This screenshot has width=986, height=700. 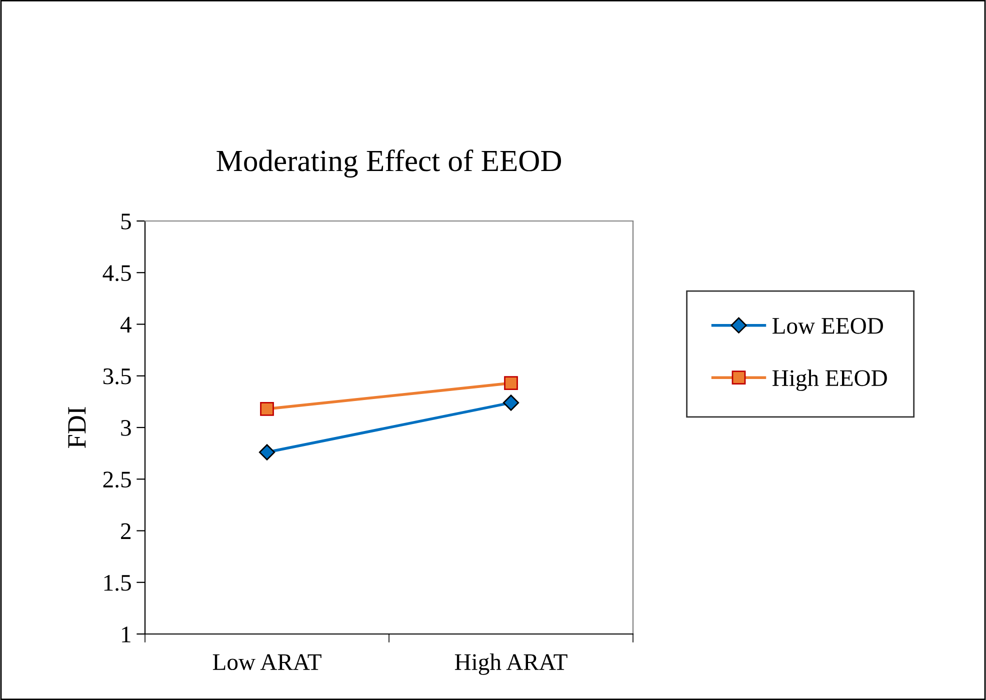 I want to click on y-tick-label: 2.5, so click(x=117, y=480).